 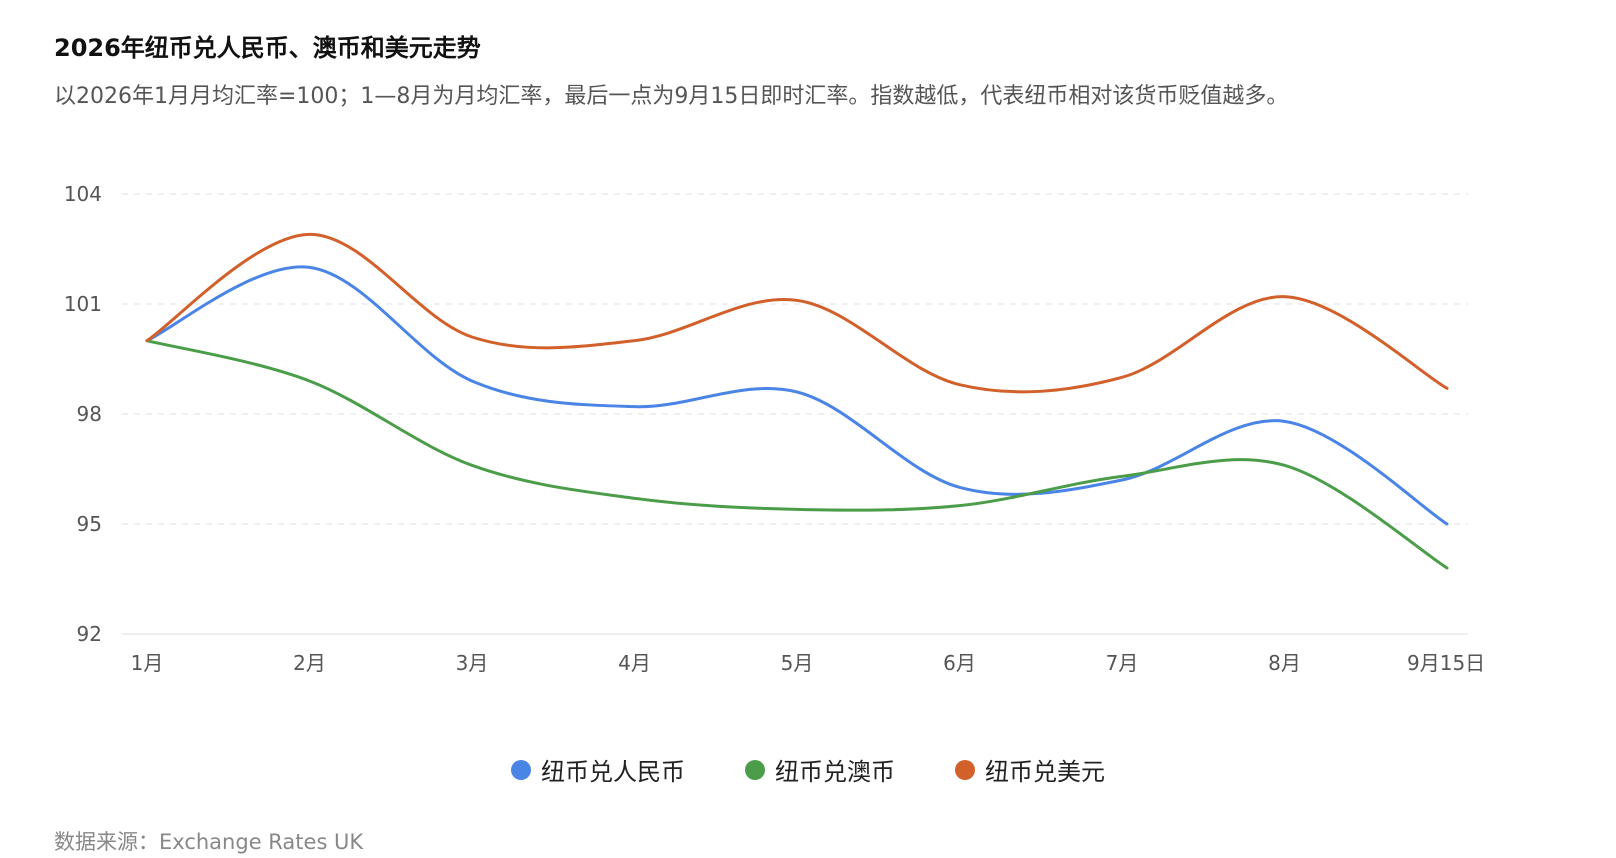 What do you see at coordinates (835, 772) in the screenshot?
I see `legend-label: 纽币兑澳币` at bounding box center [835, 772].